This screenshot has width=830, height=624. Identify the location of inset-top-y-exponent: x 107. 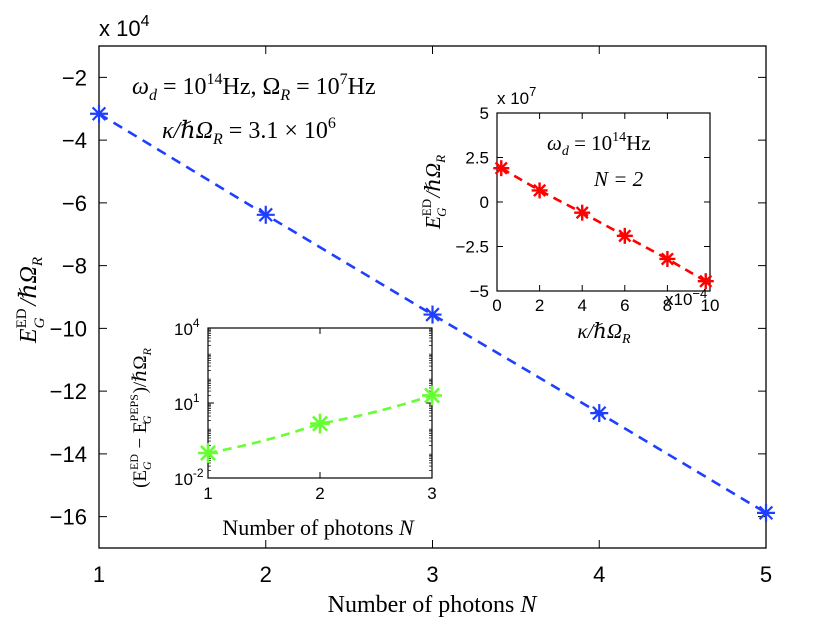
(516, 96).